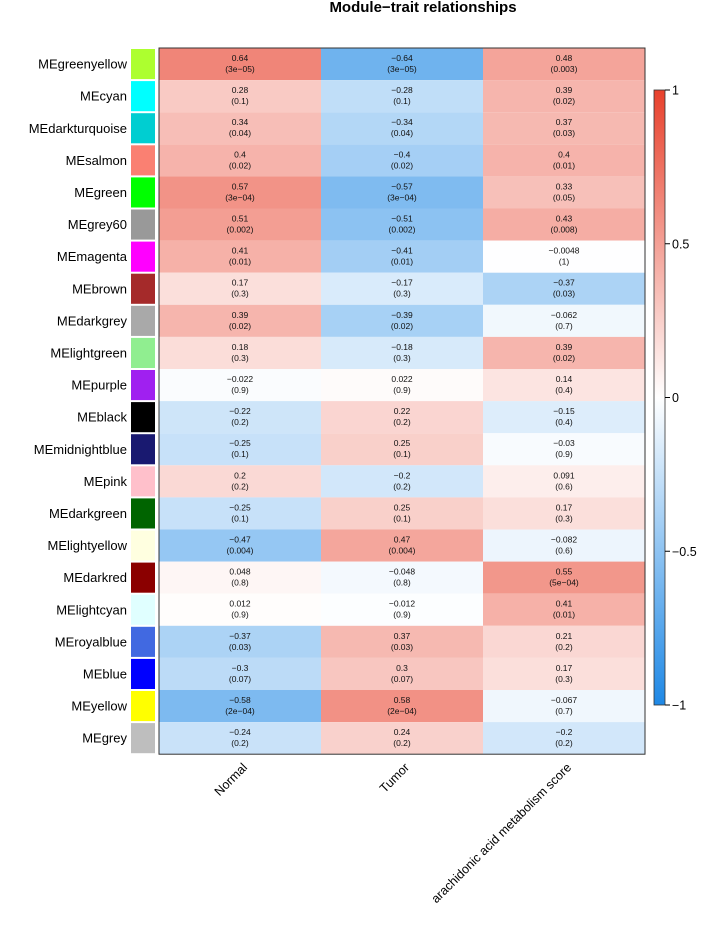 This screenshot has height=946, width=702. What do you see at coordinates (564, 700) in the screenshot?
I see `cell-correlation-label: −0.067` at bounding box center [564, 700].